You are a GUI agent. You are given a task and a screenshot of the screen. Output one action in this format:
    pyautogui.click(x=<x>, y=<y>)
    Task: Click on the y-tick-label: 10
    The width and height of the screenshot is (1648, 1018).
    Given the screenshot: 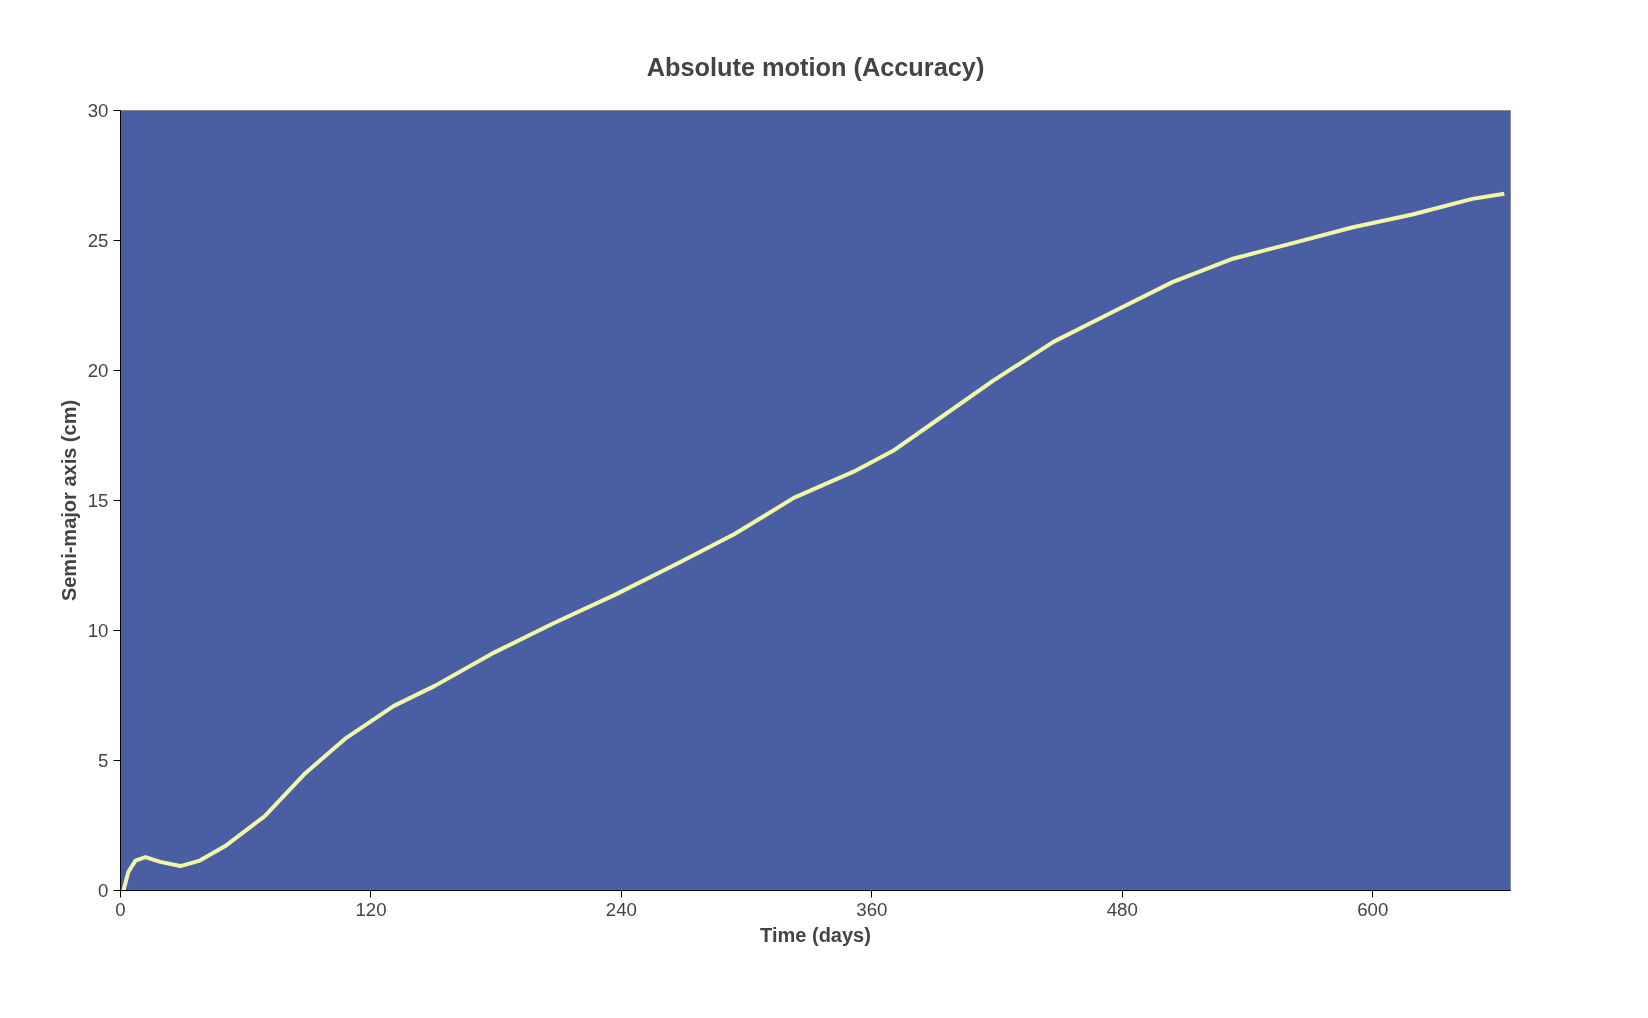 What is the action you would take?
    pyautogui.click(x=98, y=630)
    